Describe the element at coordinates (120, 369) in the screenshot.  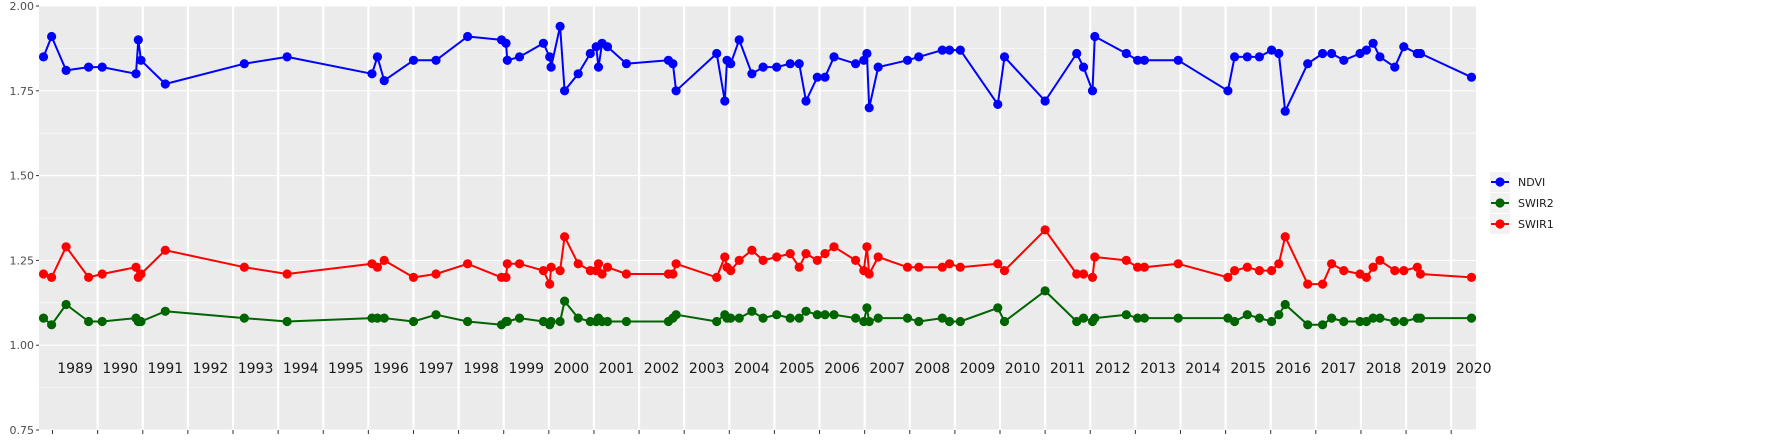
I see `x-tick-label: 1990` at that location.